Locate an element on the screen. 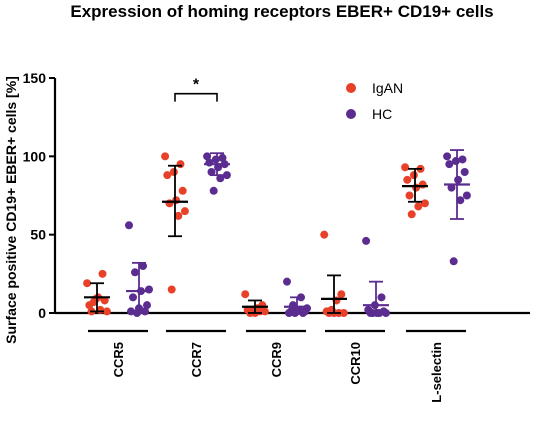  legend: IgAN HC is located at coordinates (374, 101).